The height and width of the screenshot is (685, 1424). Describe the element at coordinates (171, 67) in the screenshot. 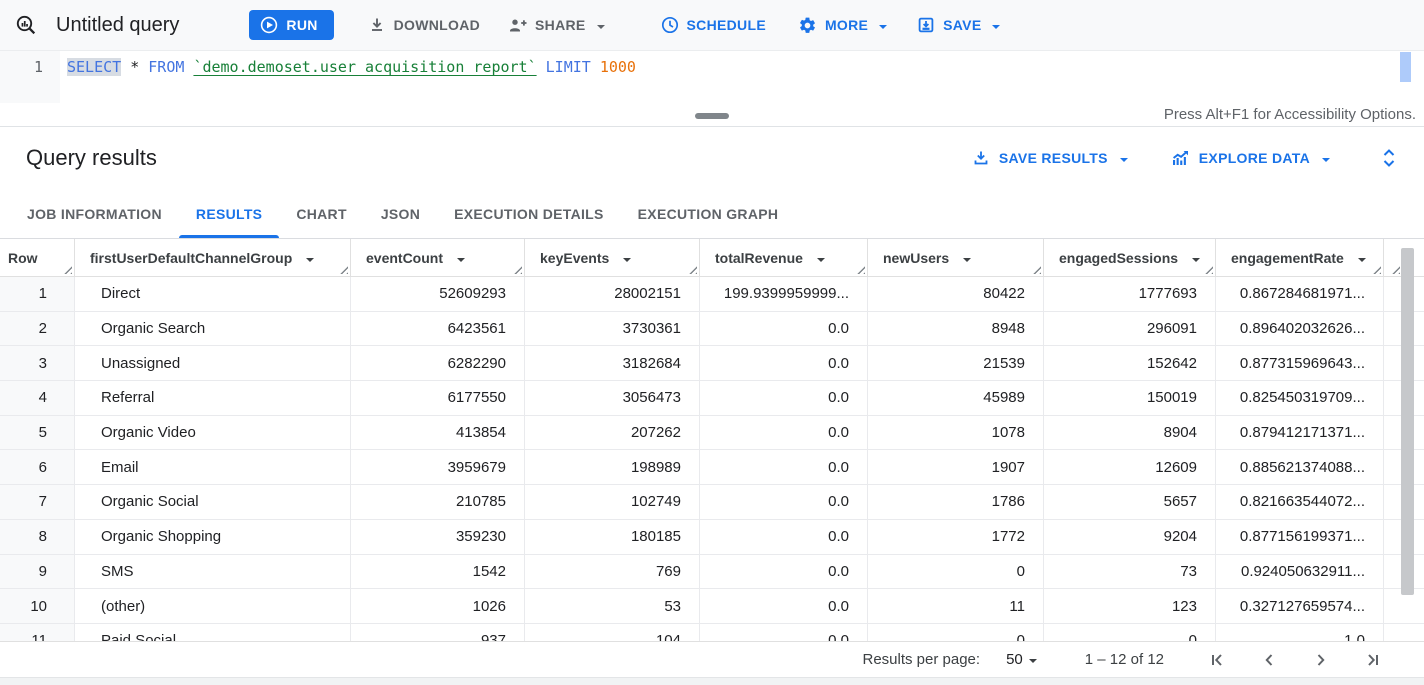

I see `sql-keyword-from: FROM` at that location.